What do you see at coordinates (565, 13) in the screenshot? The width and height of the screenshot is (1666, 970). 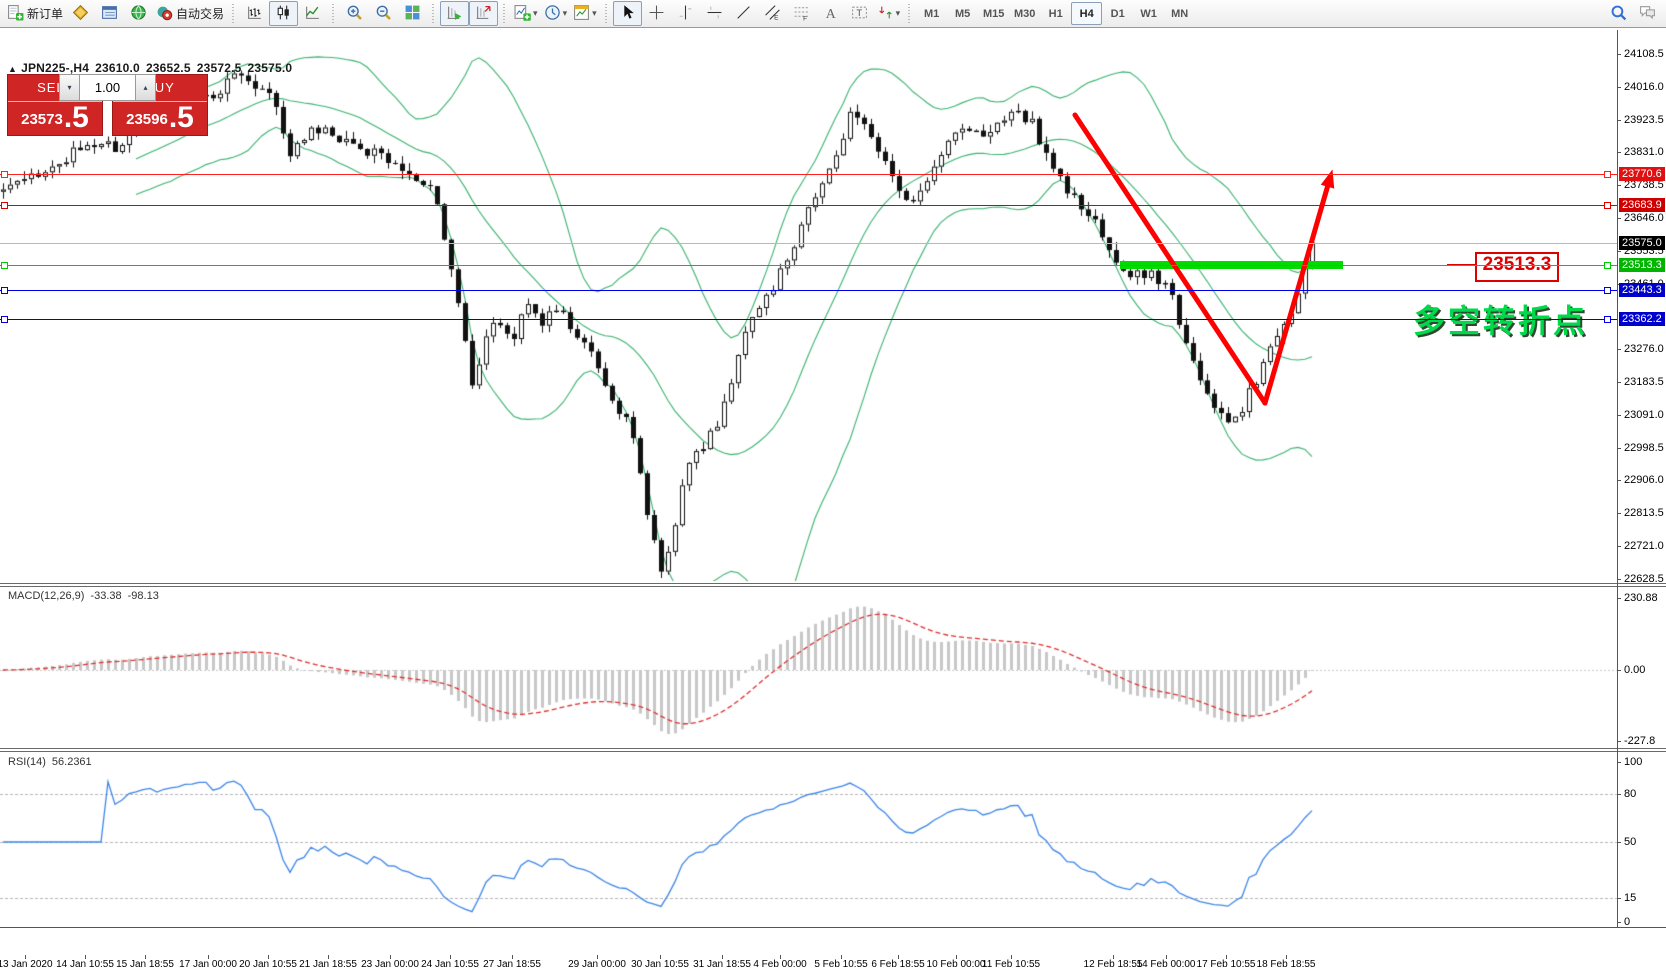 I see `chevron-down-icon: ▾` at bounding box center [565, 13].